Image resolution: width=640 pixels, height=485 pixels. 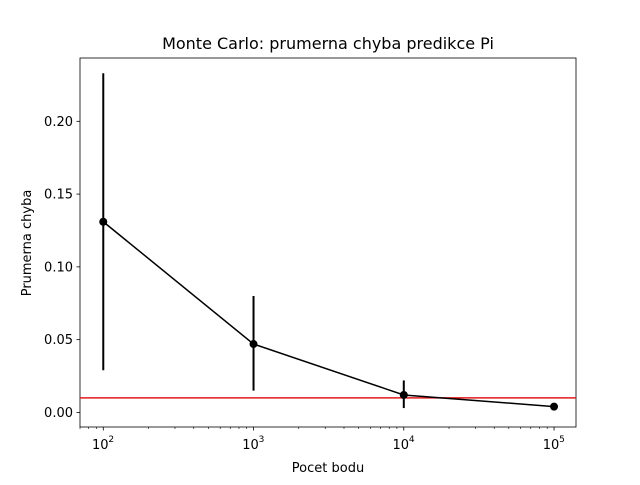 I want to click on y-tick-label: 0.00, so click(x=58, y=413).